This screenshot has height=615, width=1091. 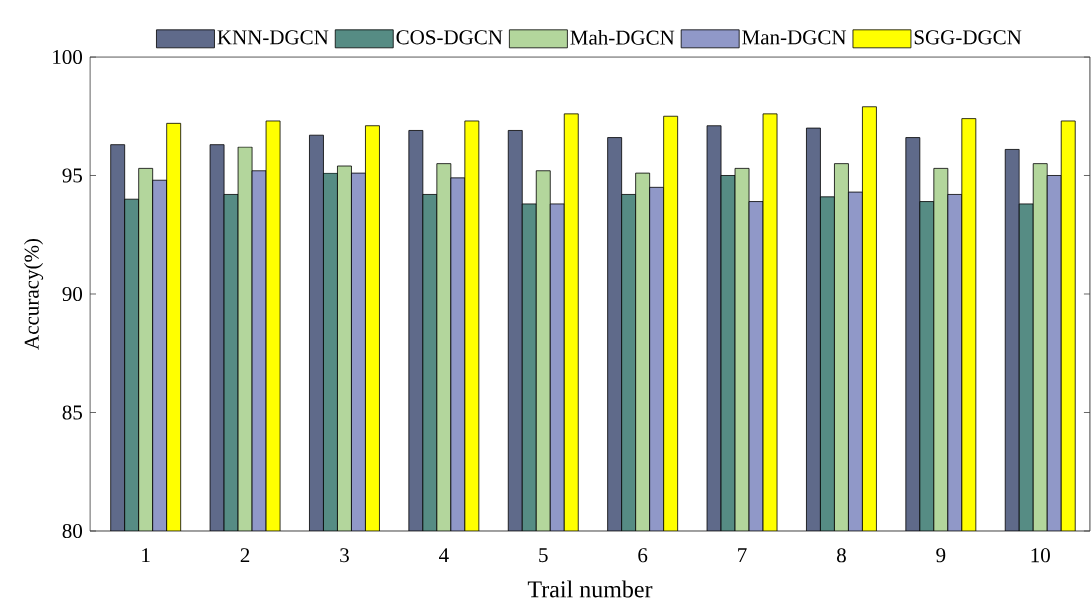 I want to click on x-tick-label: 4, so click(x=444, y=555).